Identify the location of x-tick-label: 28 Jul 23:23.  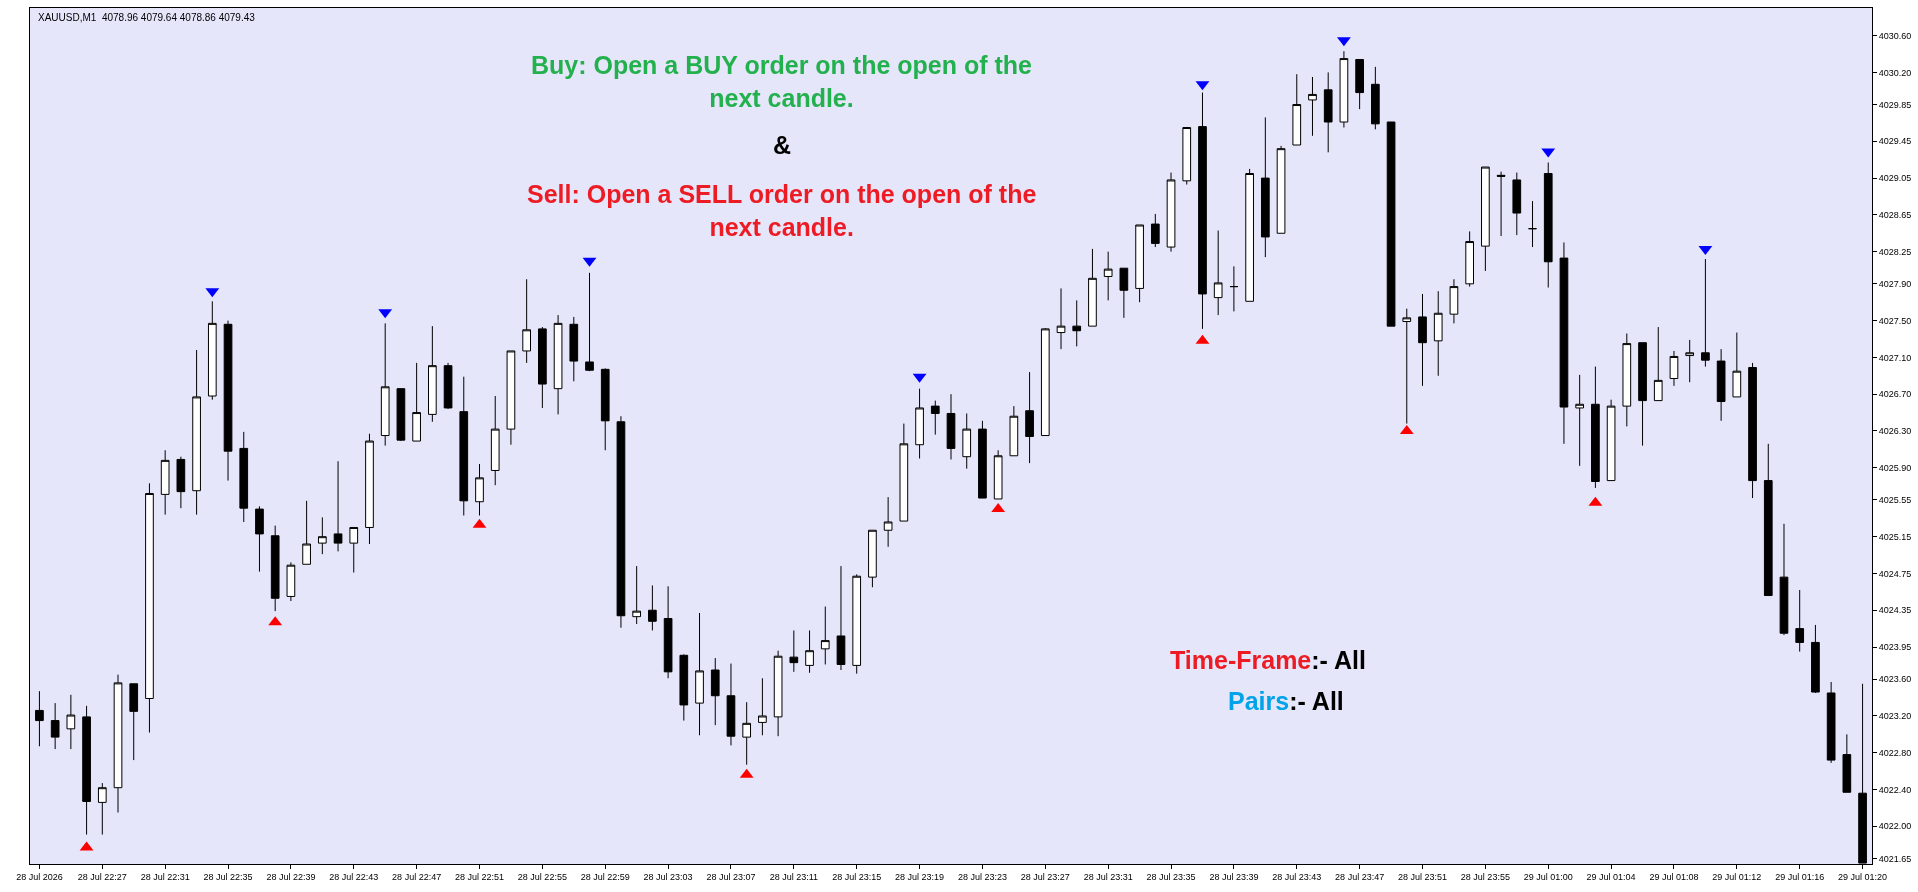
(982, 876).